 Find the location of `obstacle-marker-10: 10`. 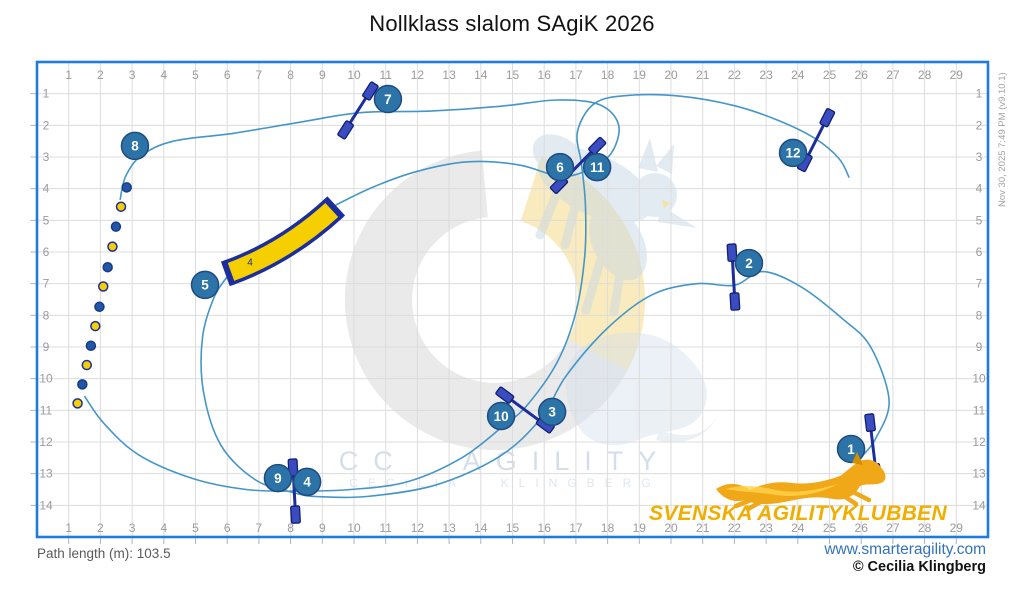

obstacle-marker-10: 10 is located at coordinates (501, 416).